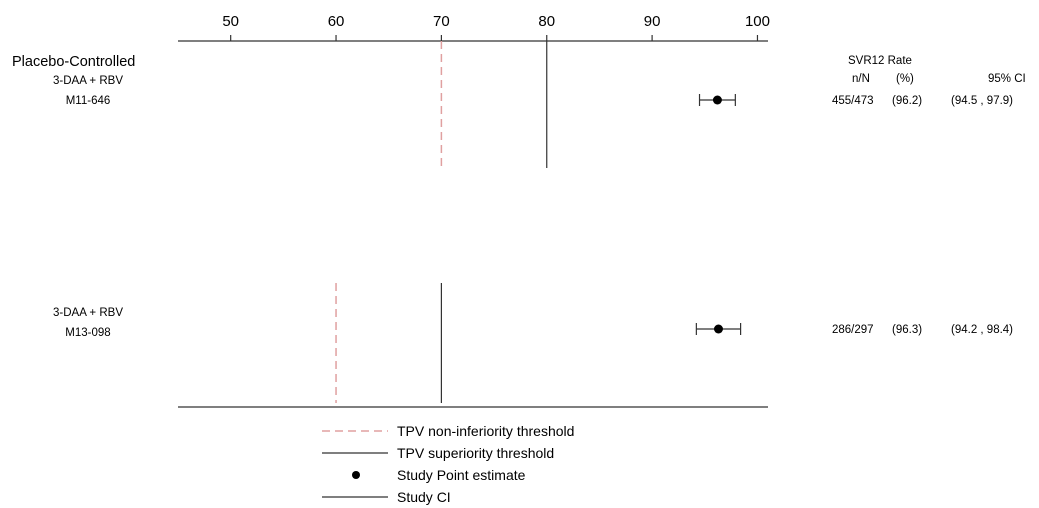 Image resolution: width=1039 pixels, height=508 pixels. I want to click on study-2-ci: (94.2 , 98.4), so click(982, 330).